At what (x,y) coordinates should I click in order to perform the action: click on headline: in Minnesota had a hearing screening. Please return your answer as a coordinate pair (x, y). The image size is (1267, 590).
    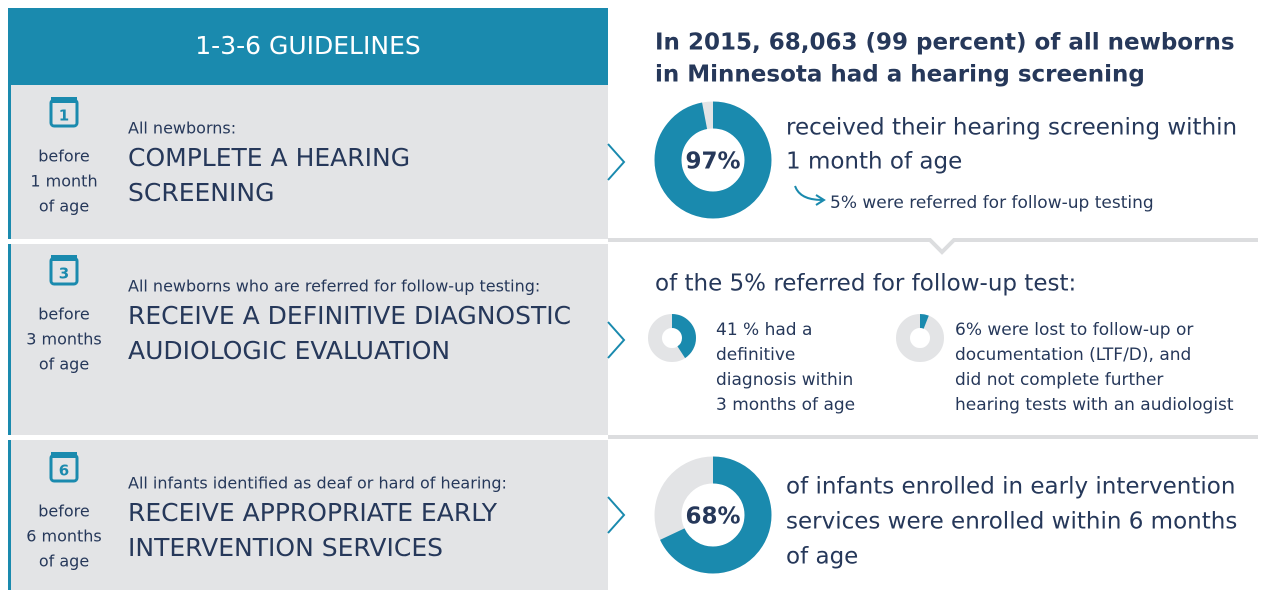
    Looking at the image, I should click on (900, 75).